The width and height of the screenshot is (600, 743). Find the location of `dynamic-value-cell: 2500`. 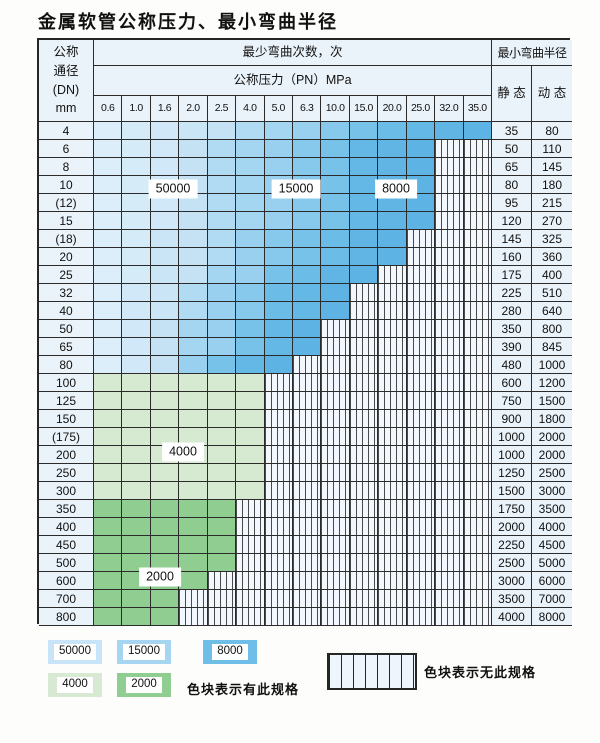

dynamic-value-cell: 2500 is located at coordinates (552, 473).